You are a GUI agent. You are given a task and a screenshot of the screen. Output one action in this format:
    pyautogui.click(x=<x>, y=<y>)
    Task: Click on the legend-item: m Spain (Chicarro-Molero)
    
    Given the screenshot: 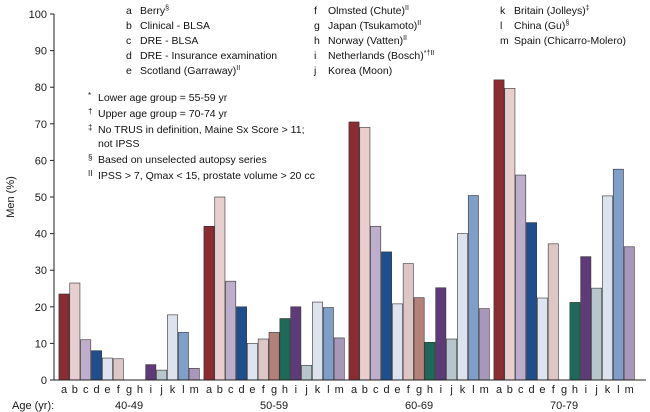 What is the action you would take?
    pyautogui.click(x=563, y=41)
    